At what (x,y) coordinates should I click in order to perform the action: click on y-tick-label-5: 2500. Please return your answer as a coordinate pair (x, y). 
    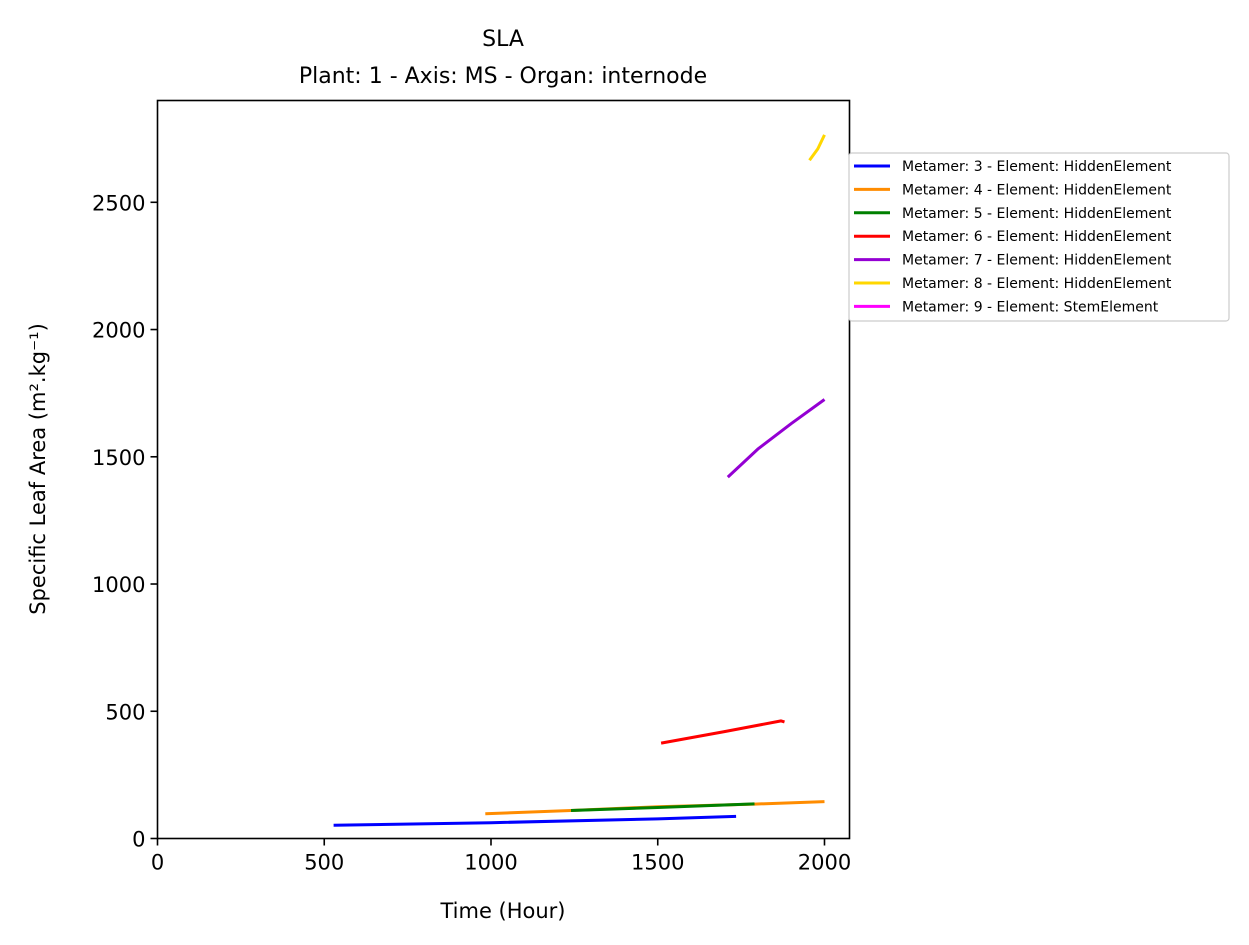
    Looking at the image, I should click on (118, 203).